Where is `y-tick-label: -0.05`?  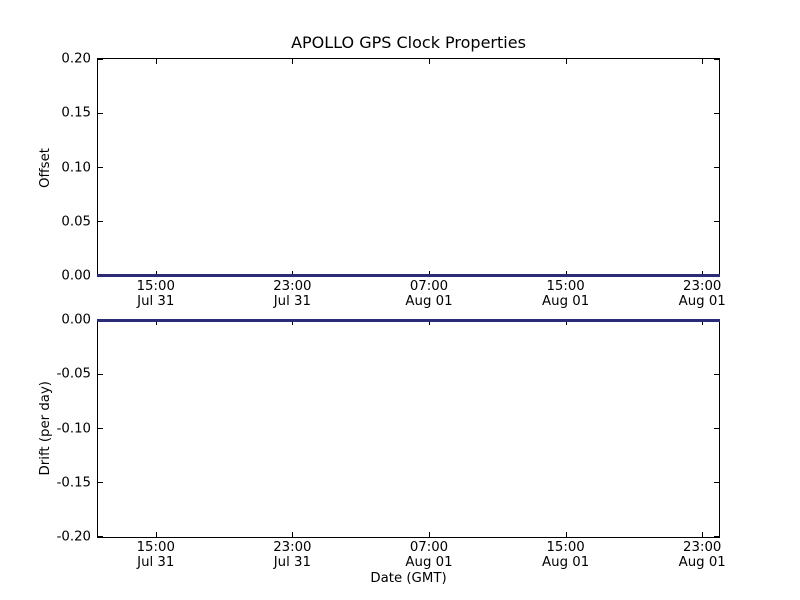 y-tick-label: -0.05 is located at coordinates (73, 374).